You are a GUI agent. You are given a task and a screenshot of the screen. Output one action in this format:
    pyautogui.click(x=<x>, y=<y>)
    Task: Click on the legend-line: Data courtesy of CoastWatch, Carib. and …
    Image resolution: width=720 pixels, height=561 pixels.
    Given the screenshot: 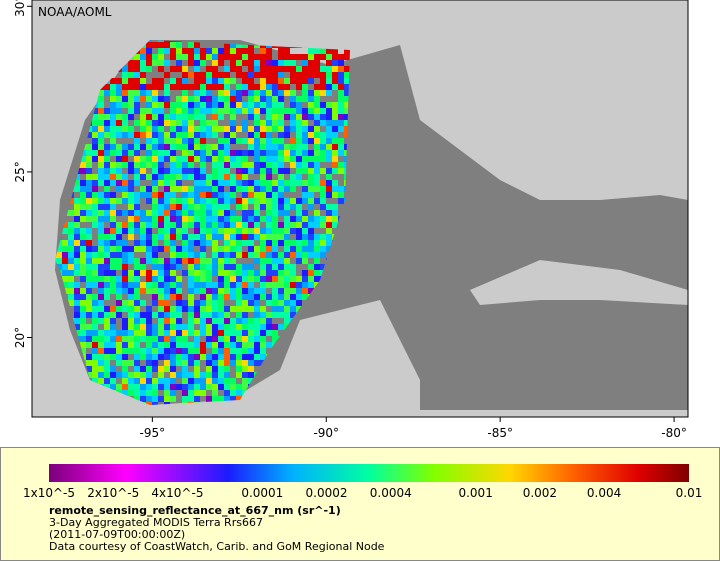 What is the action you would take?
    pyautogui.click(x=217, y=546)
    